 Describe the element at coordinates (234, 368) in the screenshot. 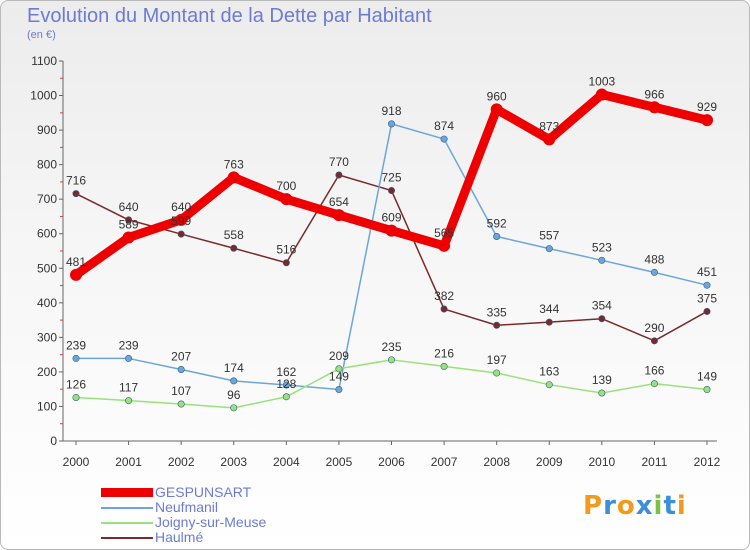

I see `data-label: 174` at that location.